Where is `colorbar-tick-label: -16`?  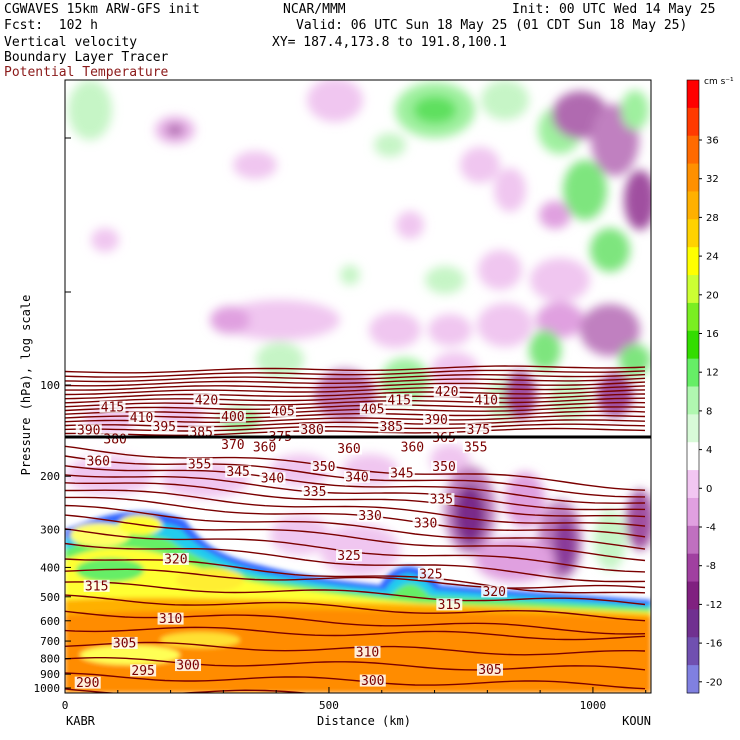 colorbar-tick-label: -16 is located at coordinates (714, 644).